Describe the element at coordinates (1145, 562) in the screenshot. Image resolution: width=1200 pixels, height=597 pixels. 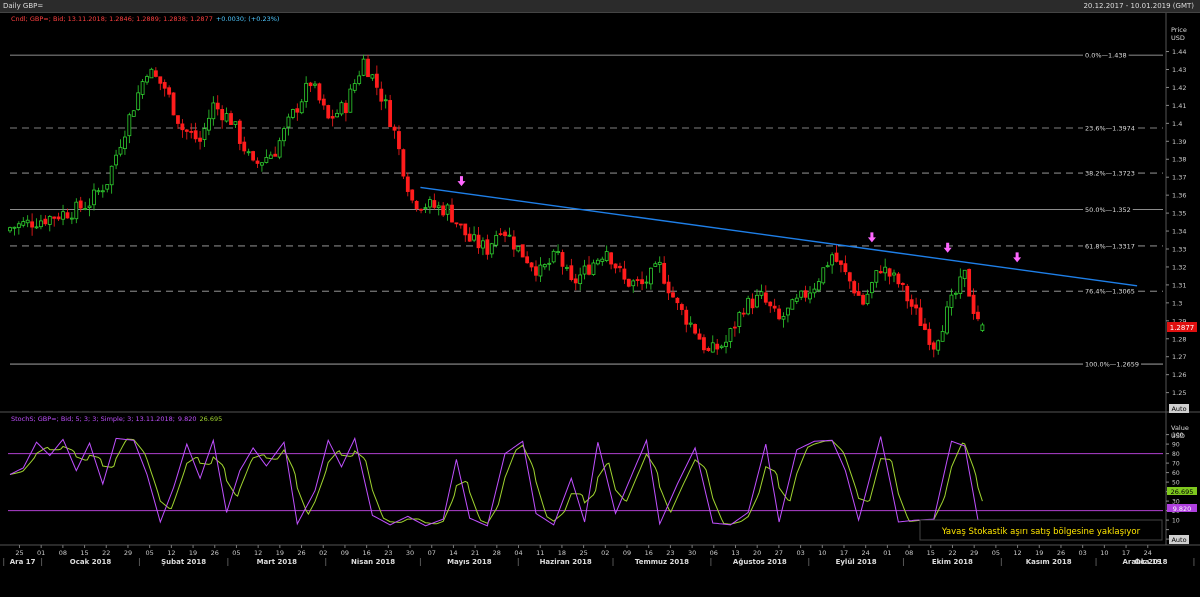
I see `date-month-label: Aralık 2018` at that location.